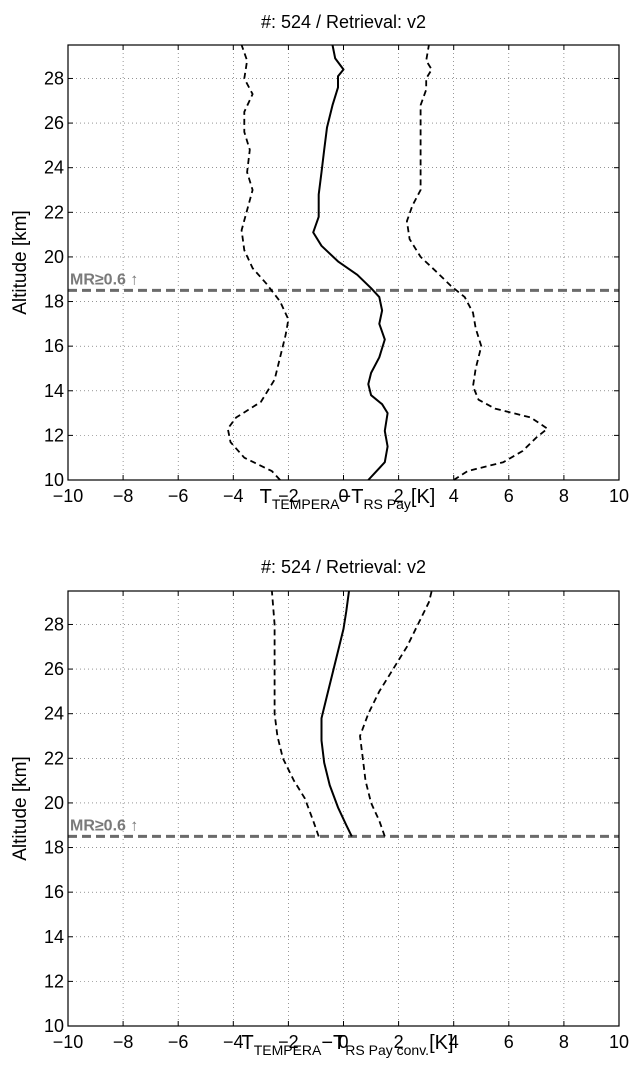  I want to click on x-axis-label: TTEMPERA−TRS Pay[K], so click(348, 499).